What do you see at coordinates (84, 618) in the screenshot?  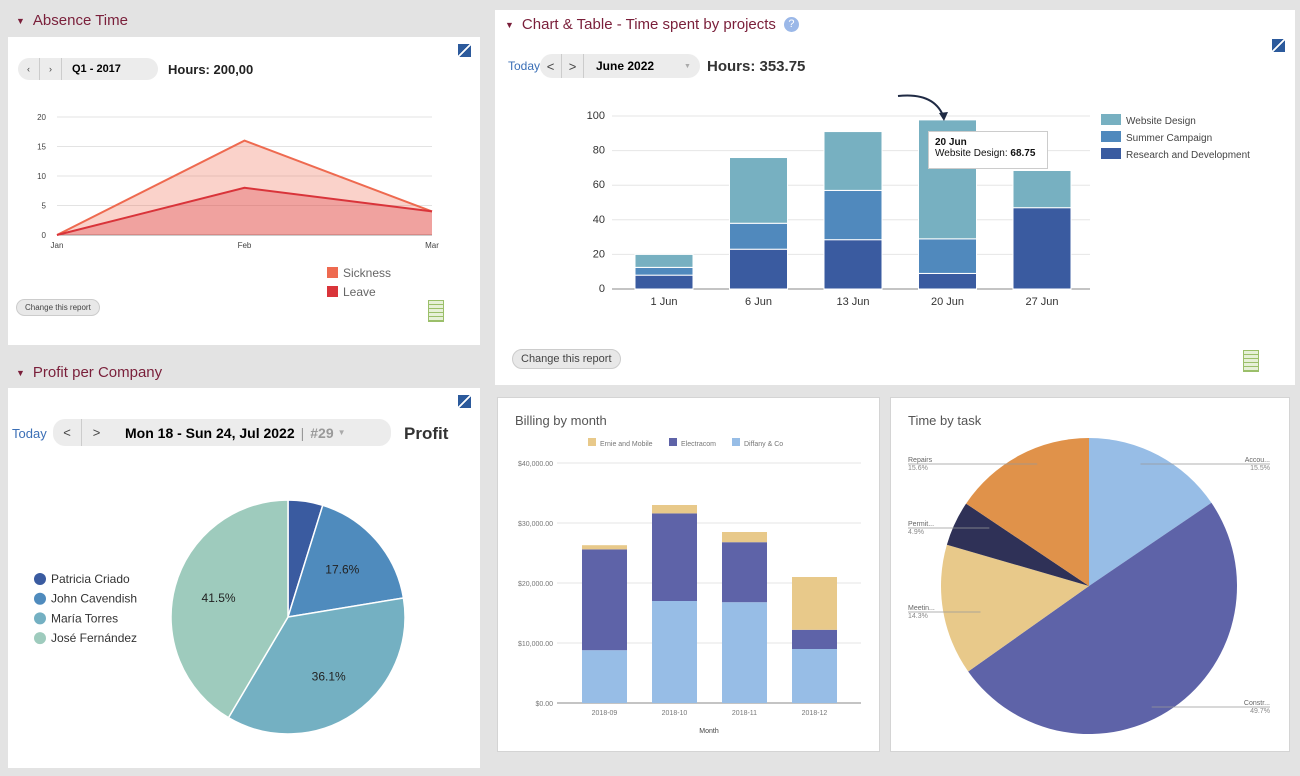 I see `legend-label: María Torres` at bounding box center [84, 618].